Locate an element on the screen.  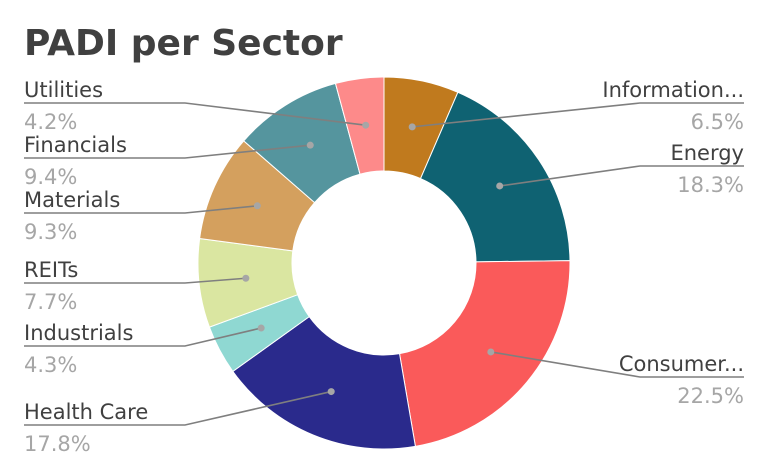
slice-health-care is located at coordinates (324, 382).